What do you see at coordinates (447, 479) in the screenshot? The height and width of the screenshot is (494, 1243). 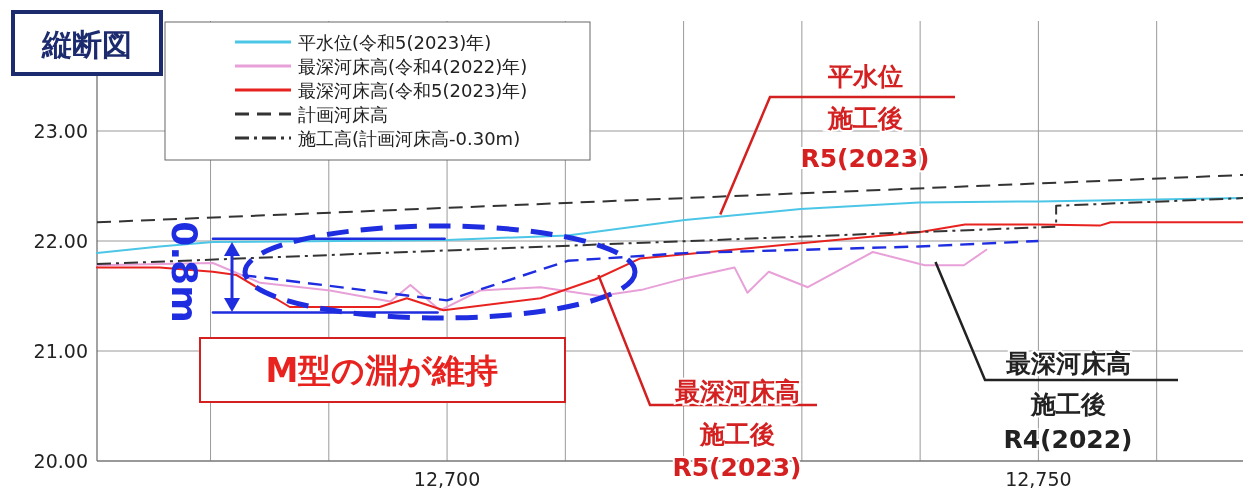 I see `x-tick-label: 12,700` at bounding box center [447, 479].